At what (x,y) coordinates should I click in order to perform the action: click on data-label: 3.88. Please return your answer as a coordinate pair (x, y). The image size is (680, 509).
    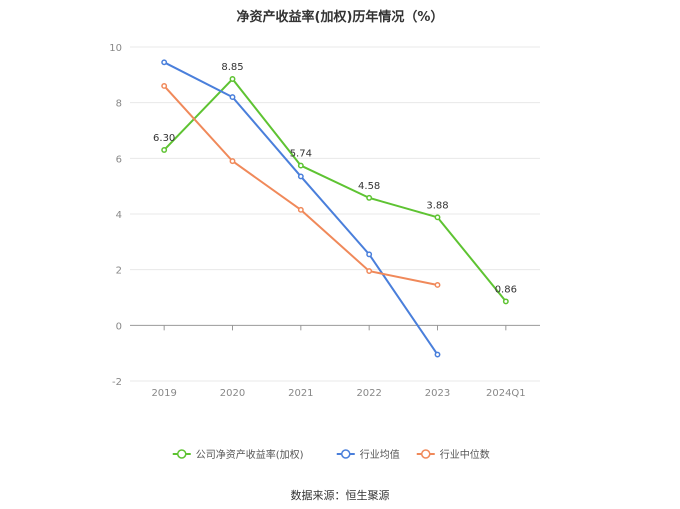
    Looking at the image, I should click on (437, 205).